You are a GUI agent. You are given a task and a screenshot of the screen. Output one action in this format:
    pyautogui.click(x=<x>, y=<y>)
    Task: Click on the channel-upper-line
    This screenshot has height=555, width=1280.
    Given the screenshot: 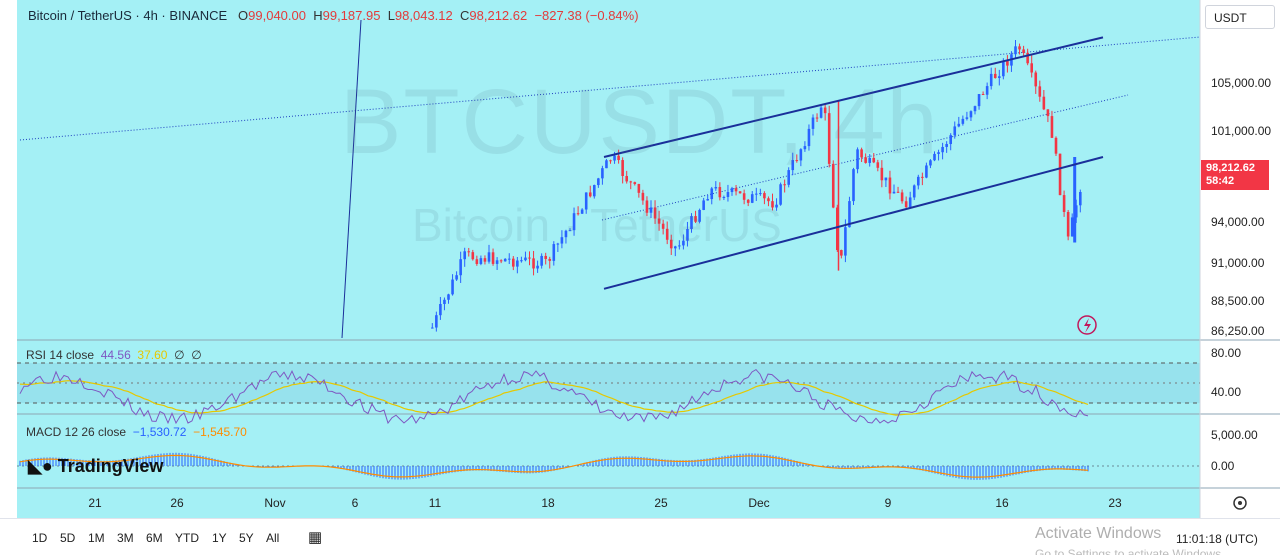 What is the action you would take?
    pyautogui.click(x=853, y=97)
    